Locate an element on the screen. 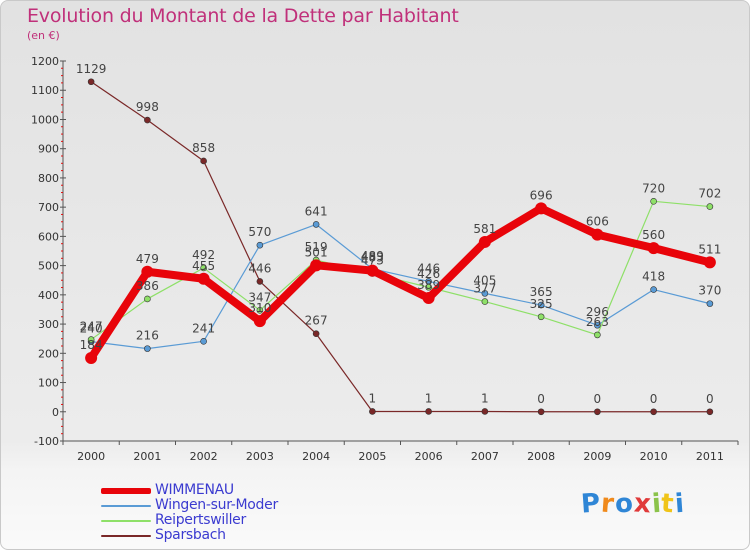  data-label: 263 is located at coordinates (597, 322).